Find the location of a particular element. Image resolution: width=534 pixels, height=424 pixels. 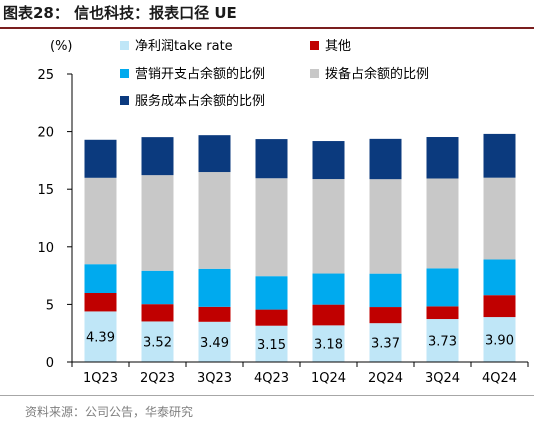

y-tick-label: 25 is located at coordinates (45, 75).